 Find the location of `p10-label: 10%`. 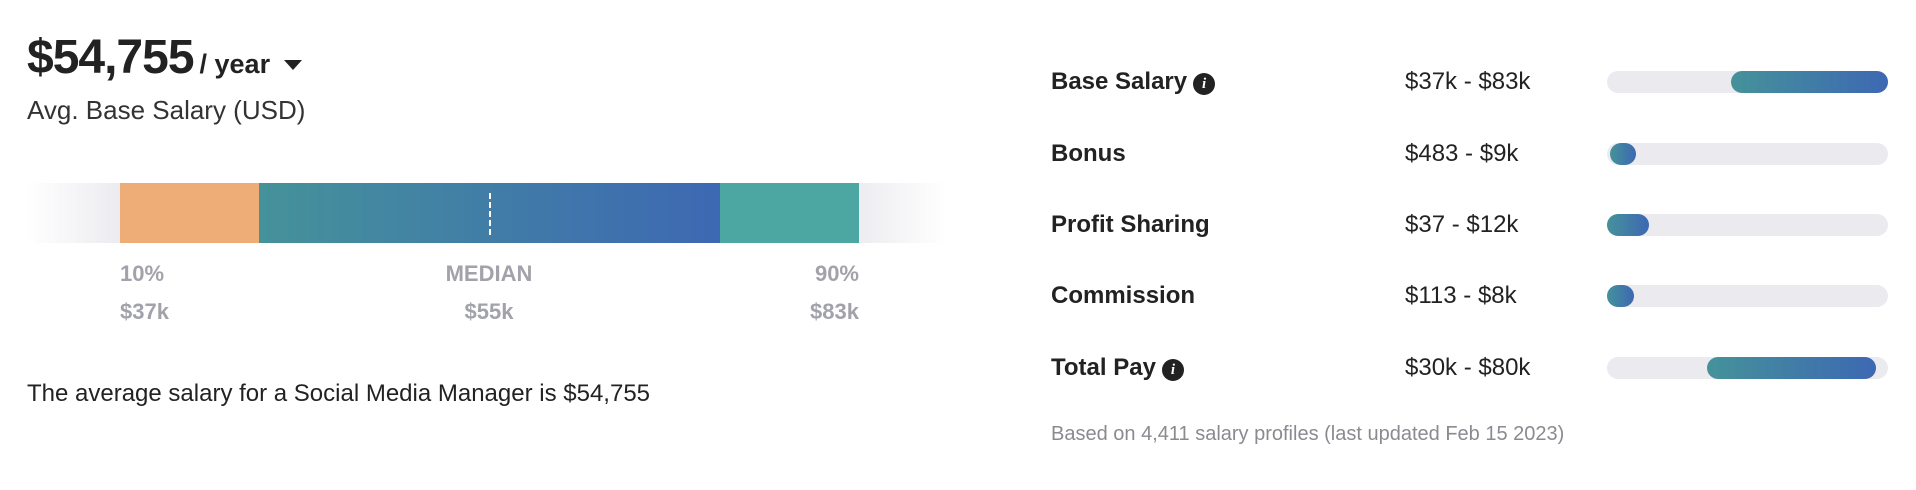

p10-label: 10% is located at coordinates (142, 273).